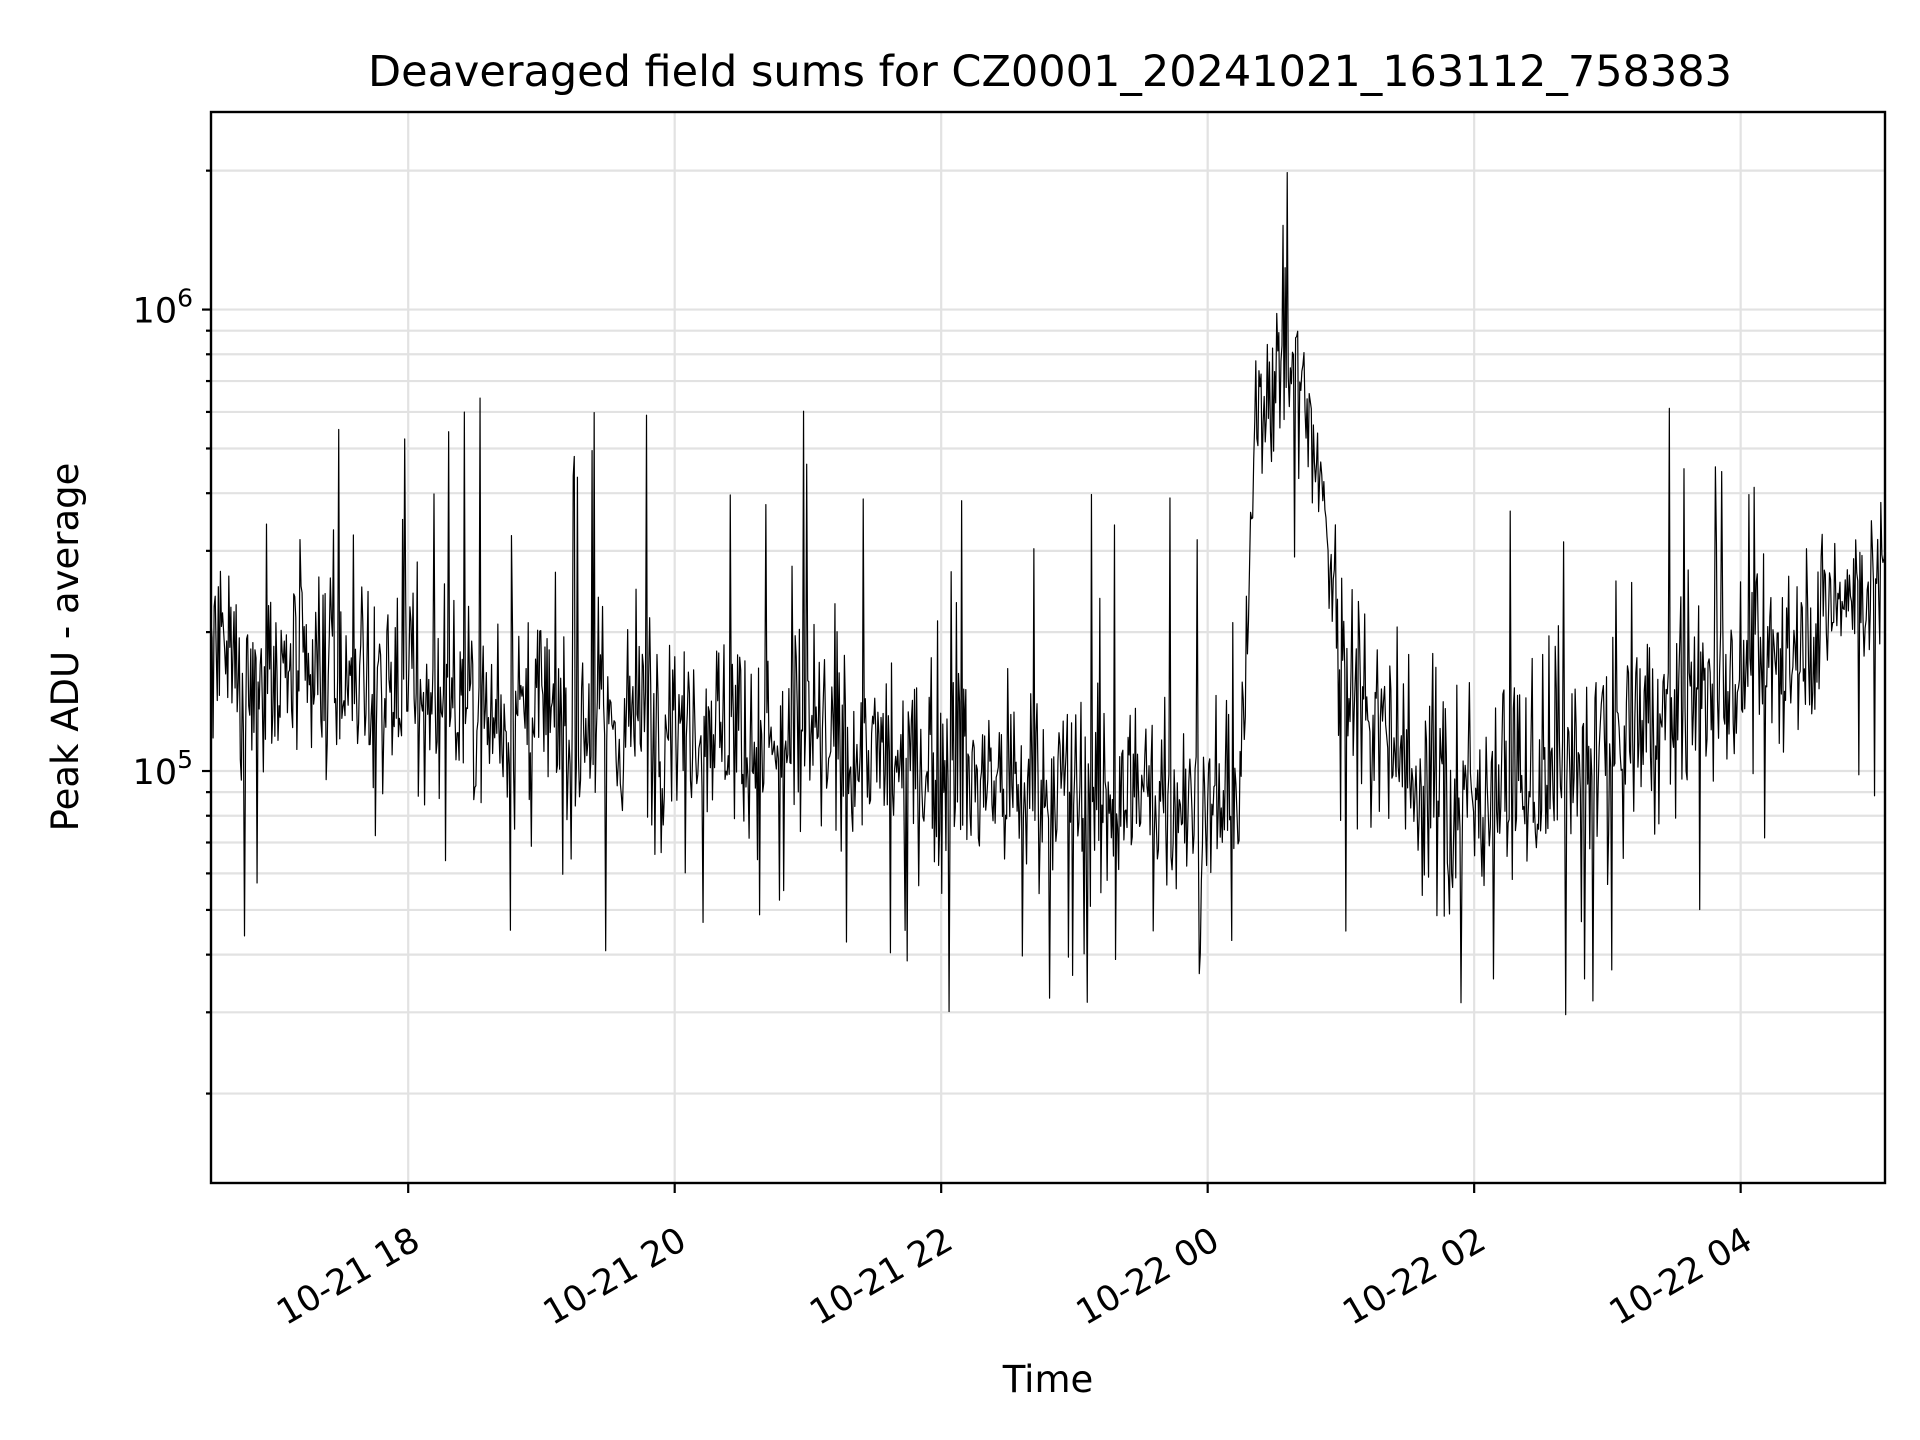  What do you see at coordinates (1414, 1276) in the screenshot?
I see `x-tick-label: 10-22 02` at bounding box center [1414, 1276].